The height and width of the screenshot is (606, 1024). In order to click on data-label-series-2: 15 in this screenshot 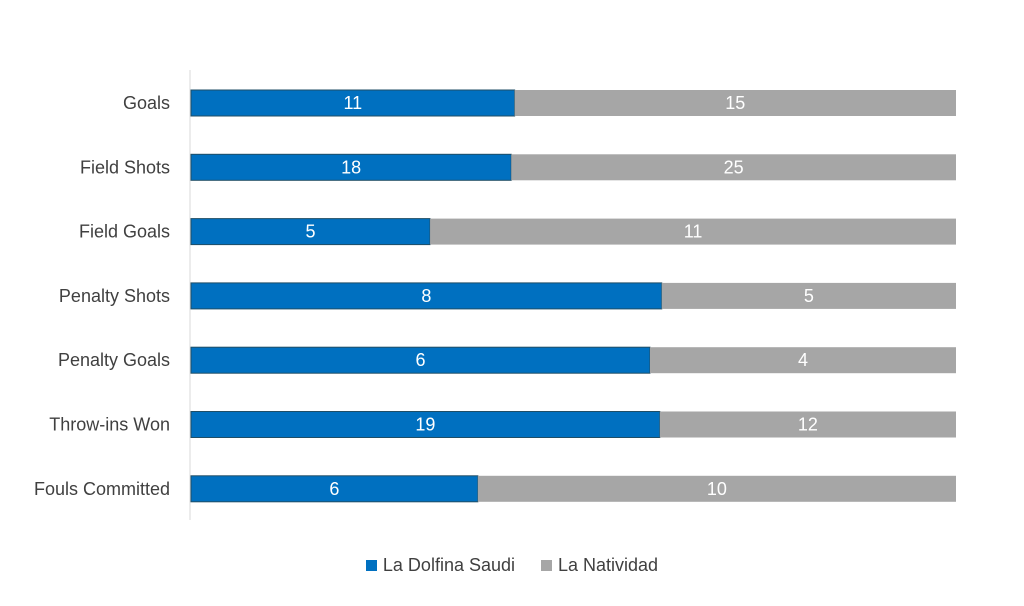, I will do `click(735, 103)`.